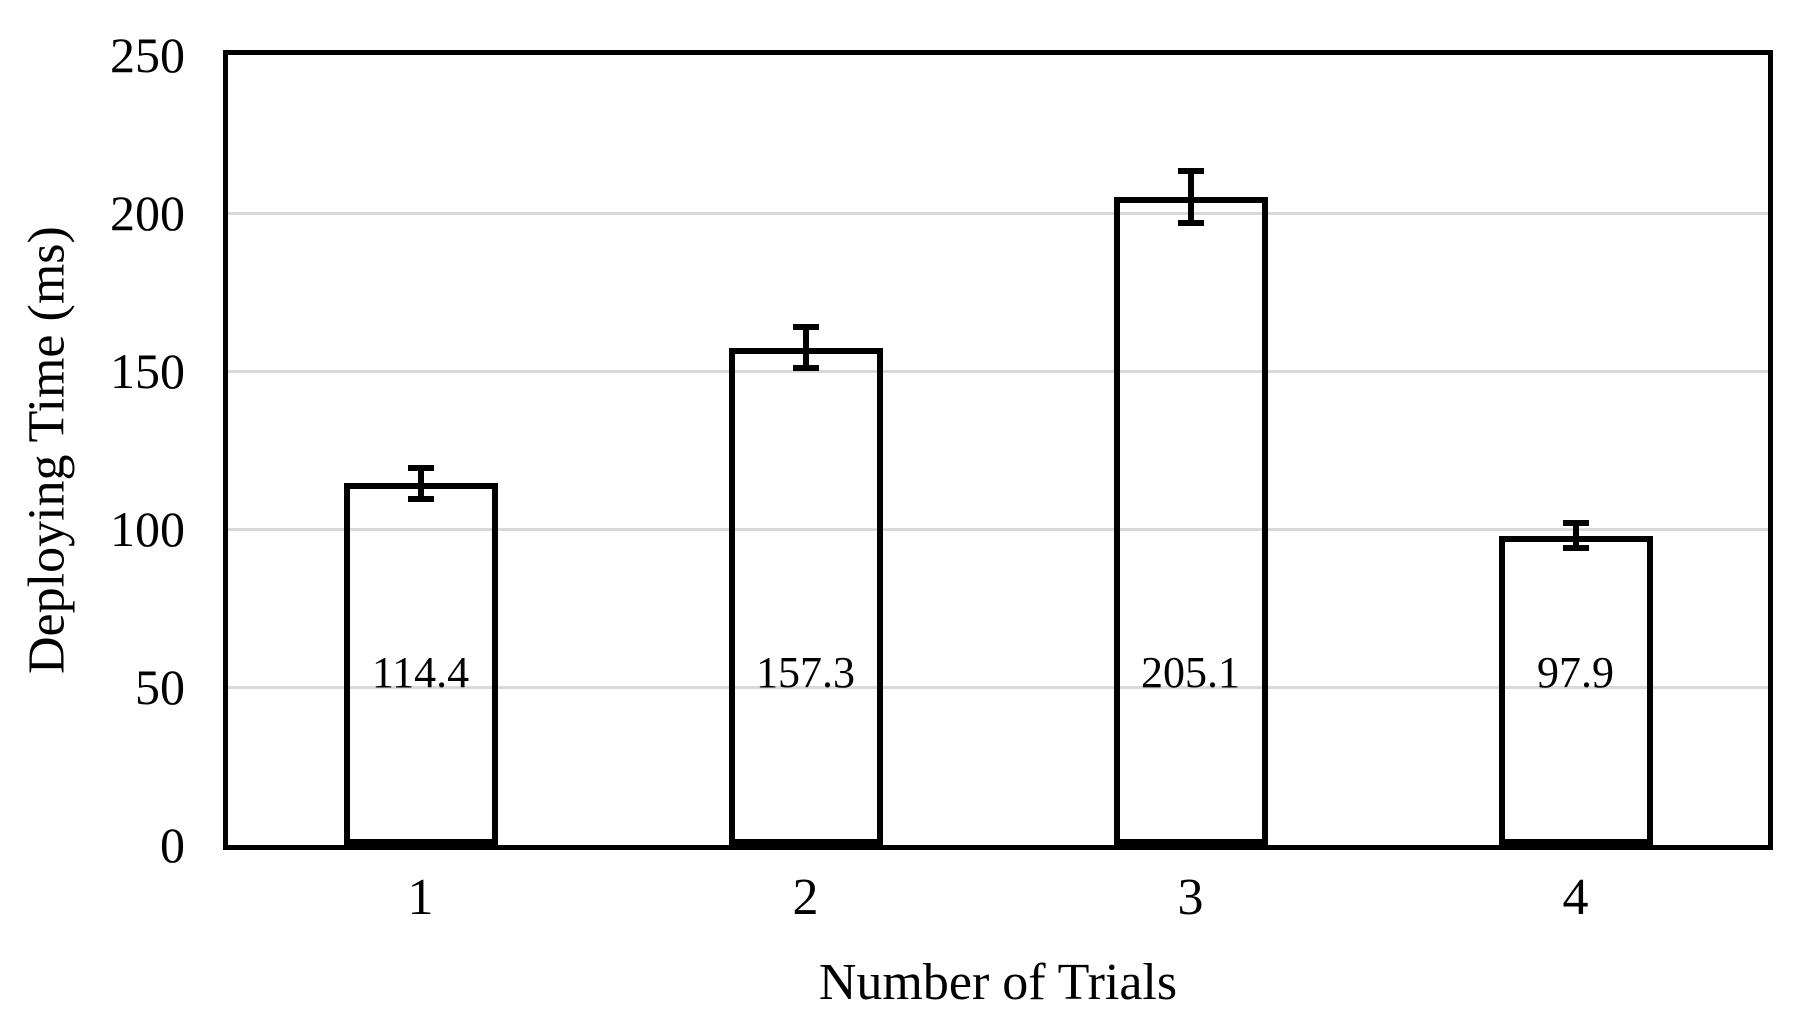  What do you see at coordinates (805, 897) in the screenshot?
I see `x-tick-label: 2` at bounding box center [805, 897].